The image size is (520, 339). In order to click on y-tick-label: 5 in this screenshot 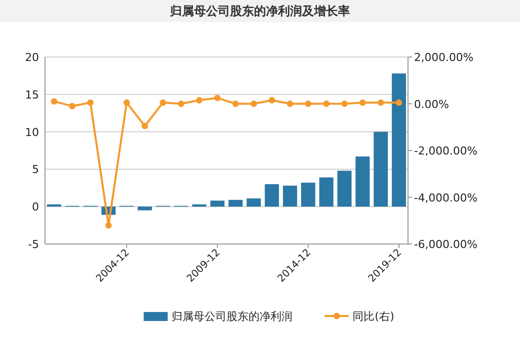, I will do `click(35, 169)`.